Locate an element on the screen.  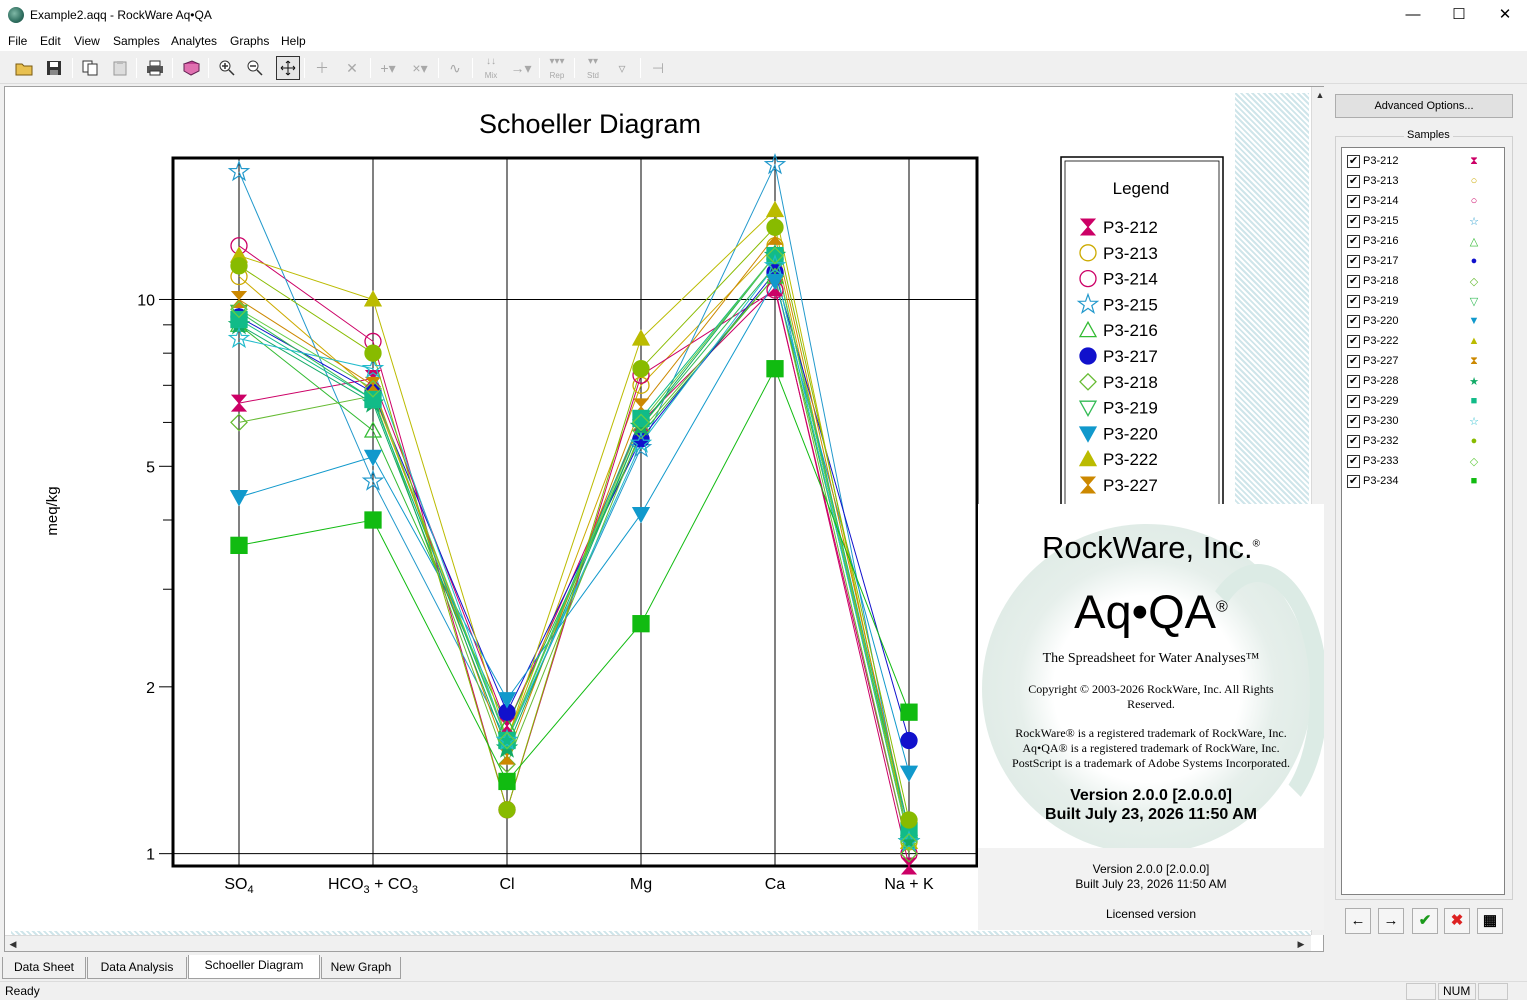
menu-edit: Edit is located at coordinates (50, 41).